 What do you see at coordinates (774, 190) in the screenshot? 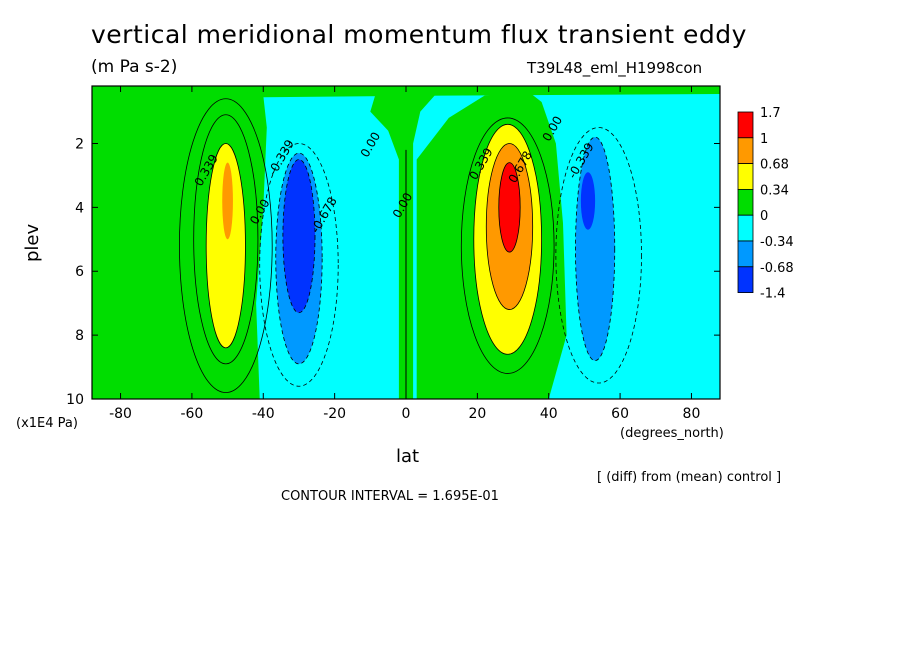
I see `colorbar-label: 0.34` at bounding box center [774, 190].